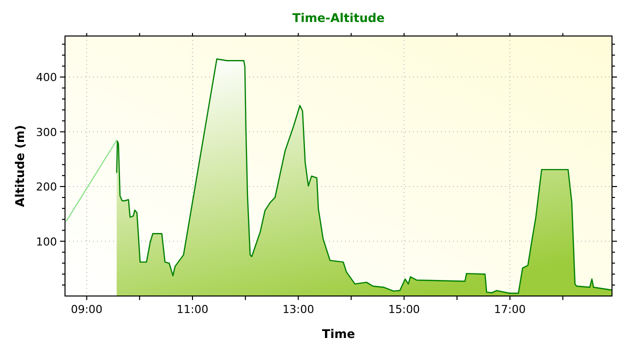 The image size is (640, 350). I want to click on x-tick-label: 13:00, so click(298, 309).